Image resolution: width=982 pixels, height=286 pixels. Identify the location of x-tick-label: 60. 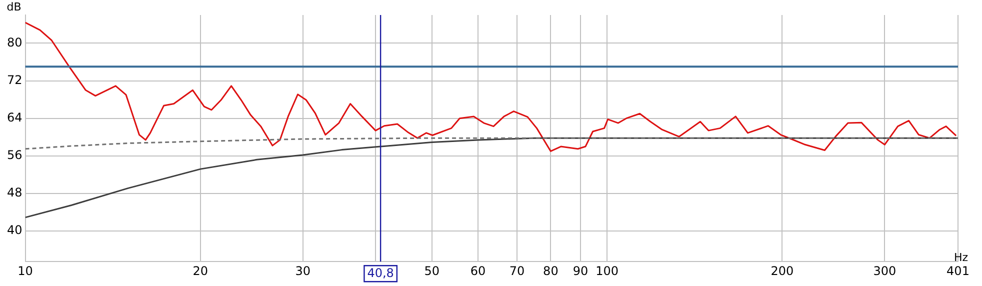
(478, 271).